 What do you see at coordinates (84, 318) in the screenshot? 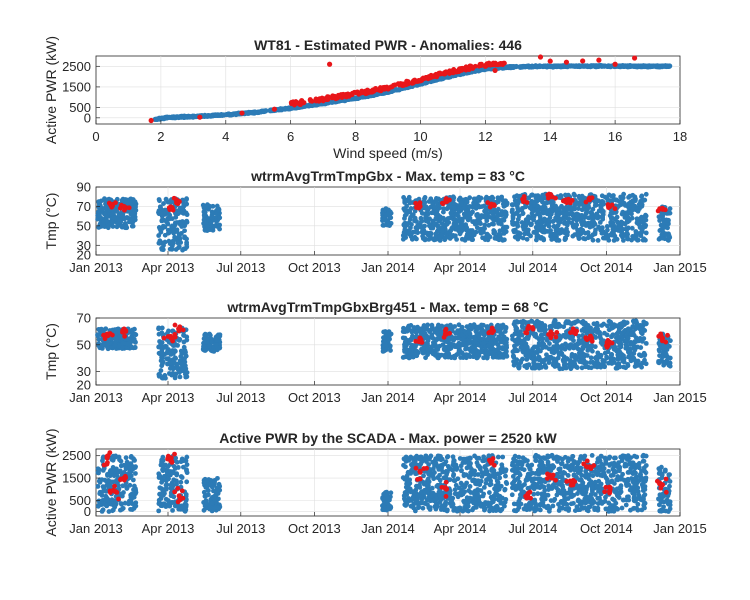
I see `y-tick-label: 70` at bounding box center [84, 318].